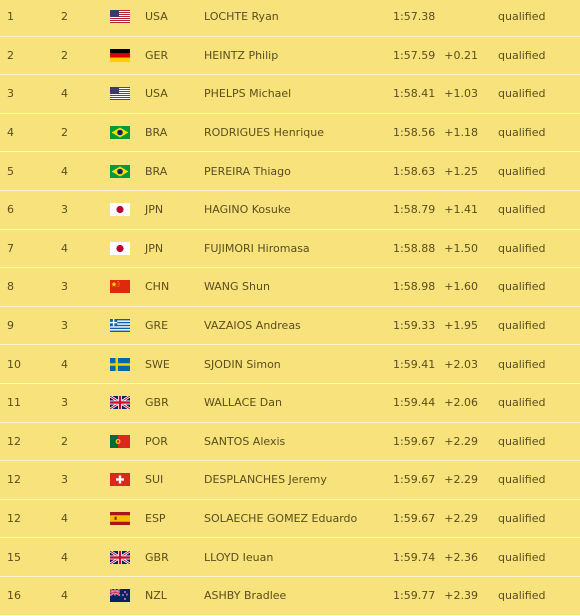  What do you see at coordinates (461, 557) in the screenshot?
I see `time-behind-cell: +2.36` at bounding box center [461, 557].